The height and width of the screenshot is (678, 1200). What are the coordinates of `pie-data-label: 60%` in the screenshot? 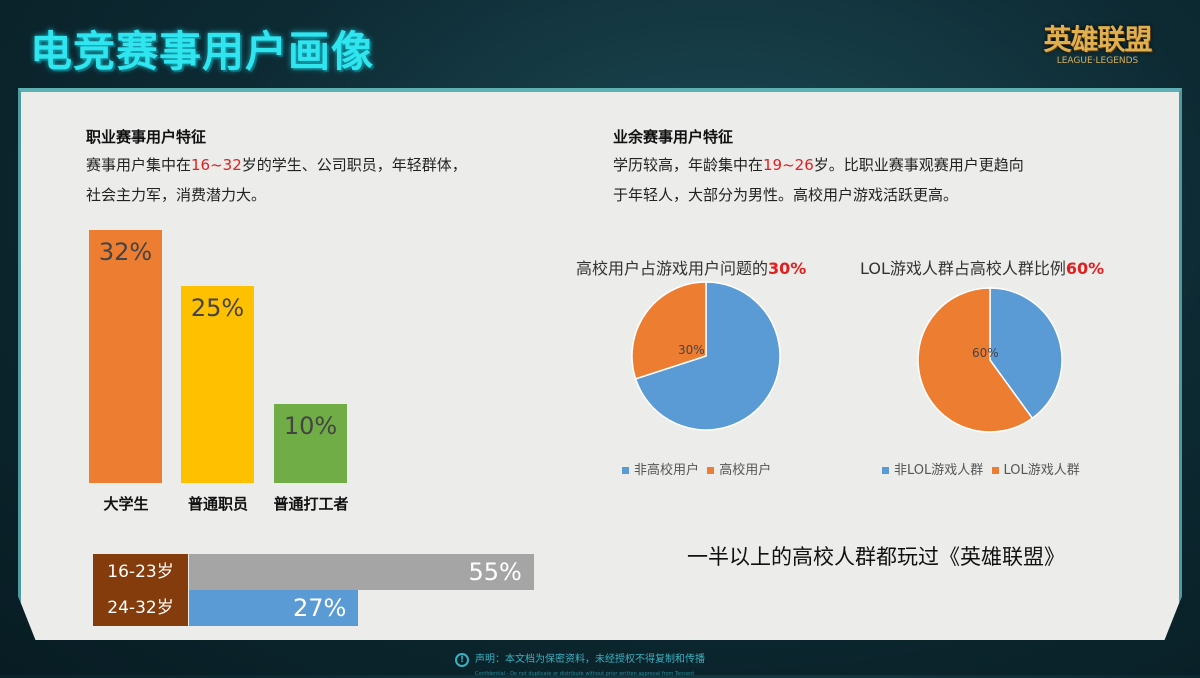 It's located at (985, 353).